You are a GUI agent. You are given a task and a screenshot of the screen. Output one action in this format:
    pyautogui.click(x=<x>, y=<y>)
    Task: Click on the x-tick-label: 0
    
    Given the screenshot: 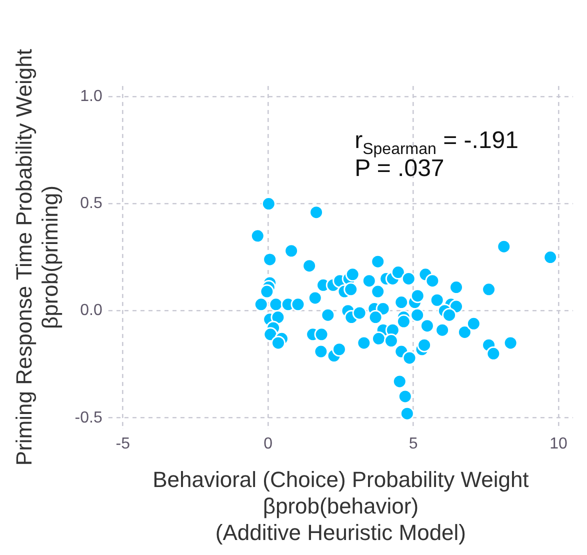 What is the action you would take?
    pyautogui.click(x=268, y=444)
    